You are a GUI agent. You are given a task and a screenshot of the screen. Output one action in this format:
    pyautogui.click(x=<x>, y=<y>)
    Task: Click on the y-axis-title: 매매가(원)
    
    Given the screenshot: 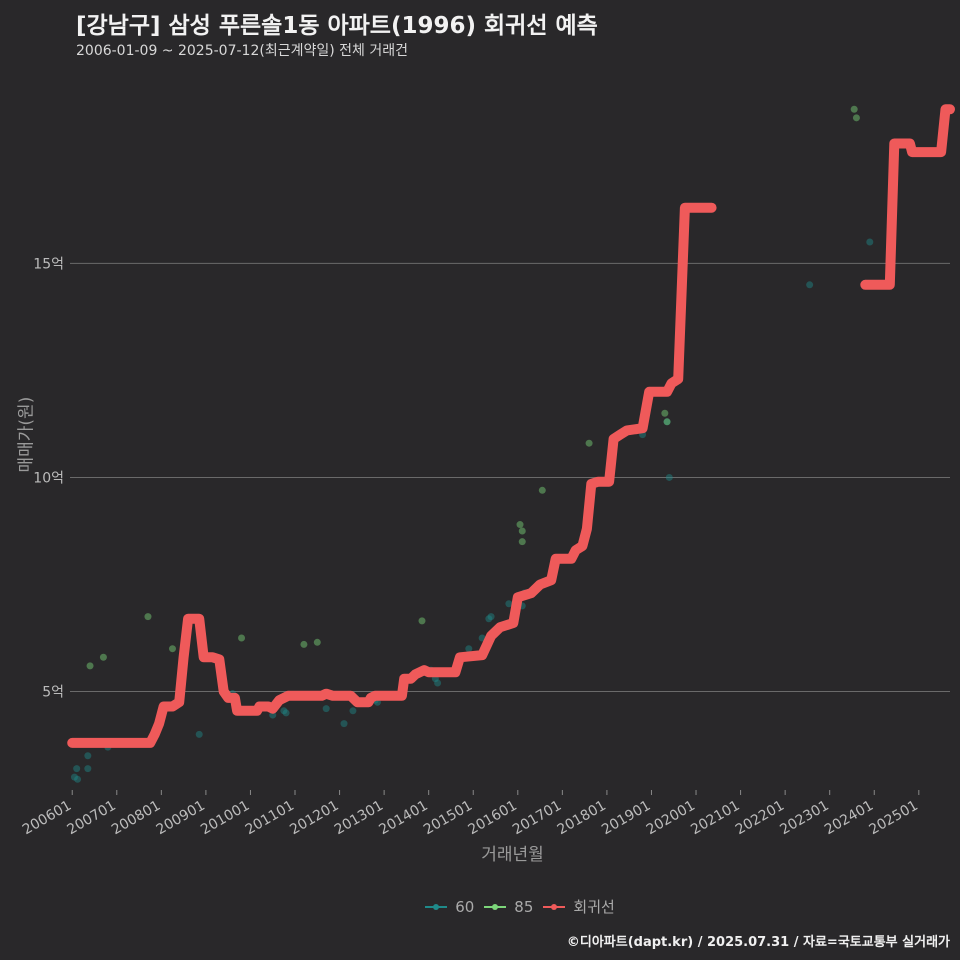 What is the action you would take?
    pyautogui.click(x=26, y=434)
    